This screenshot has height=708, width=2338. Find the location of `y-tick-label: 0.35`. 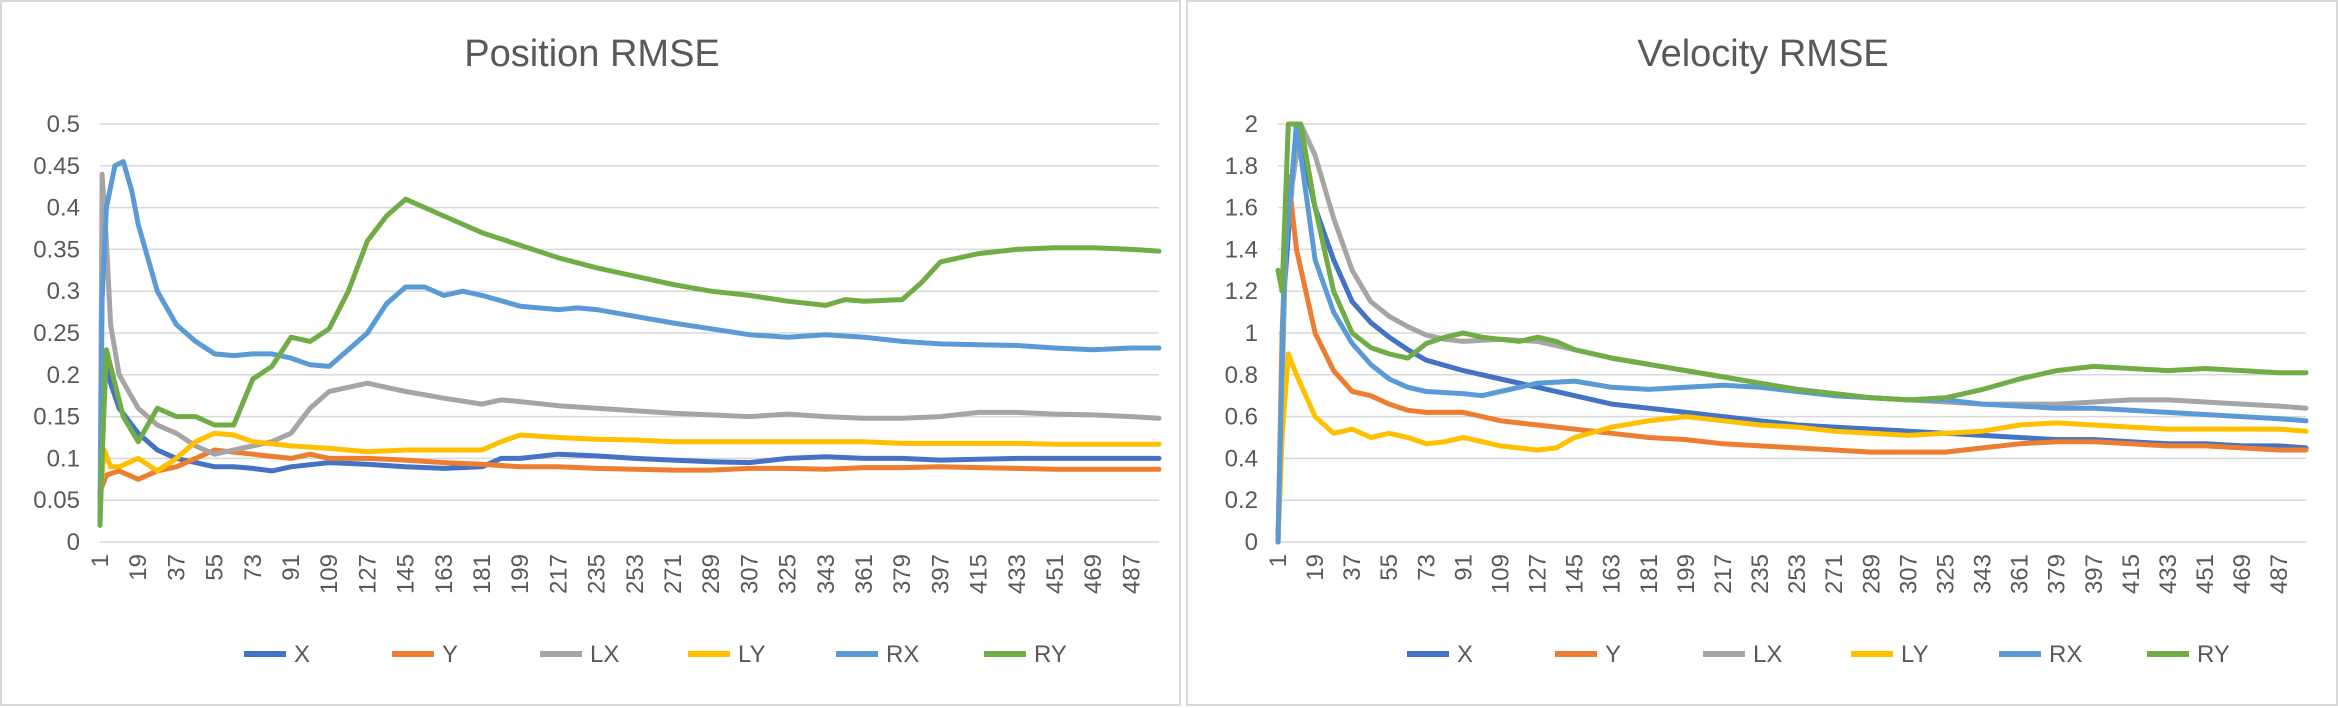

y-tick-label: 0.35 is located at coordinates (56, 249).